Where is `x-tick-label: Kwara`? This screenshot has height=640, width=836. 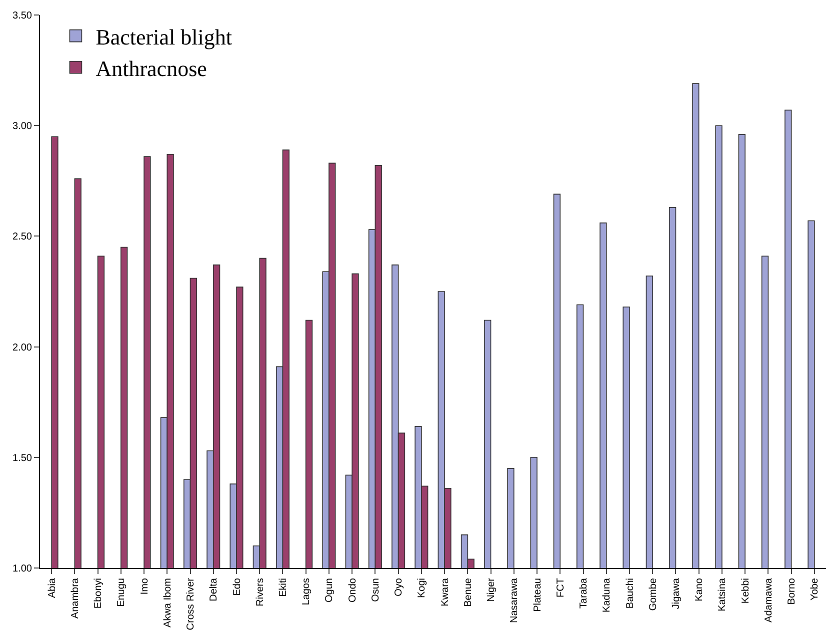
x-tick-label: Kwara is located at coordinates (445, 592).